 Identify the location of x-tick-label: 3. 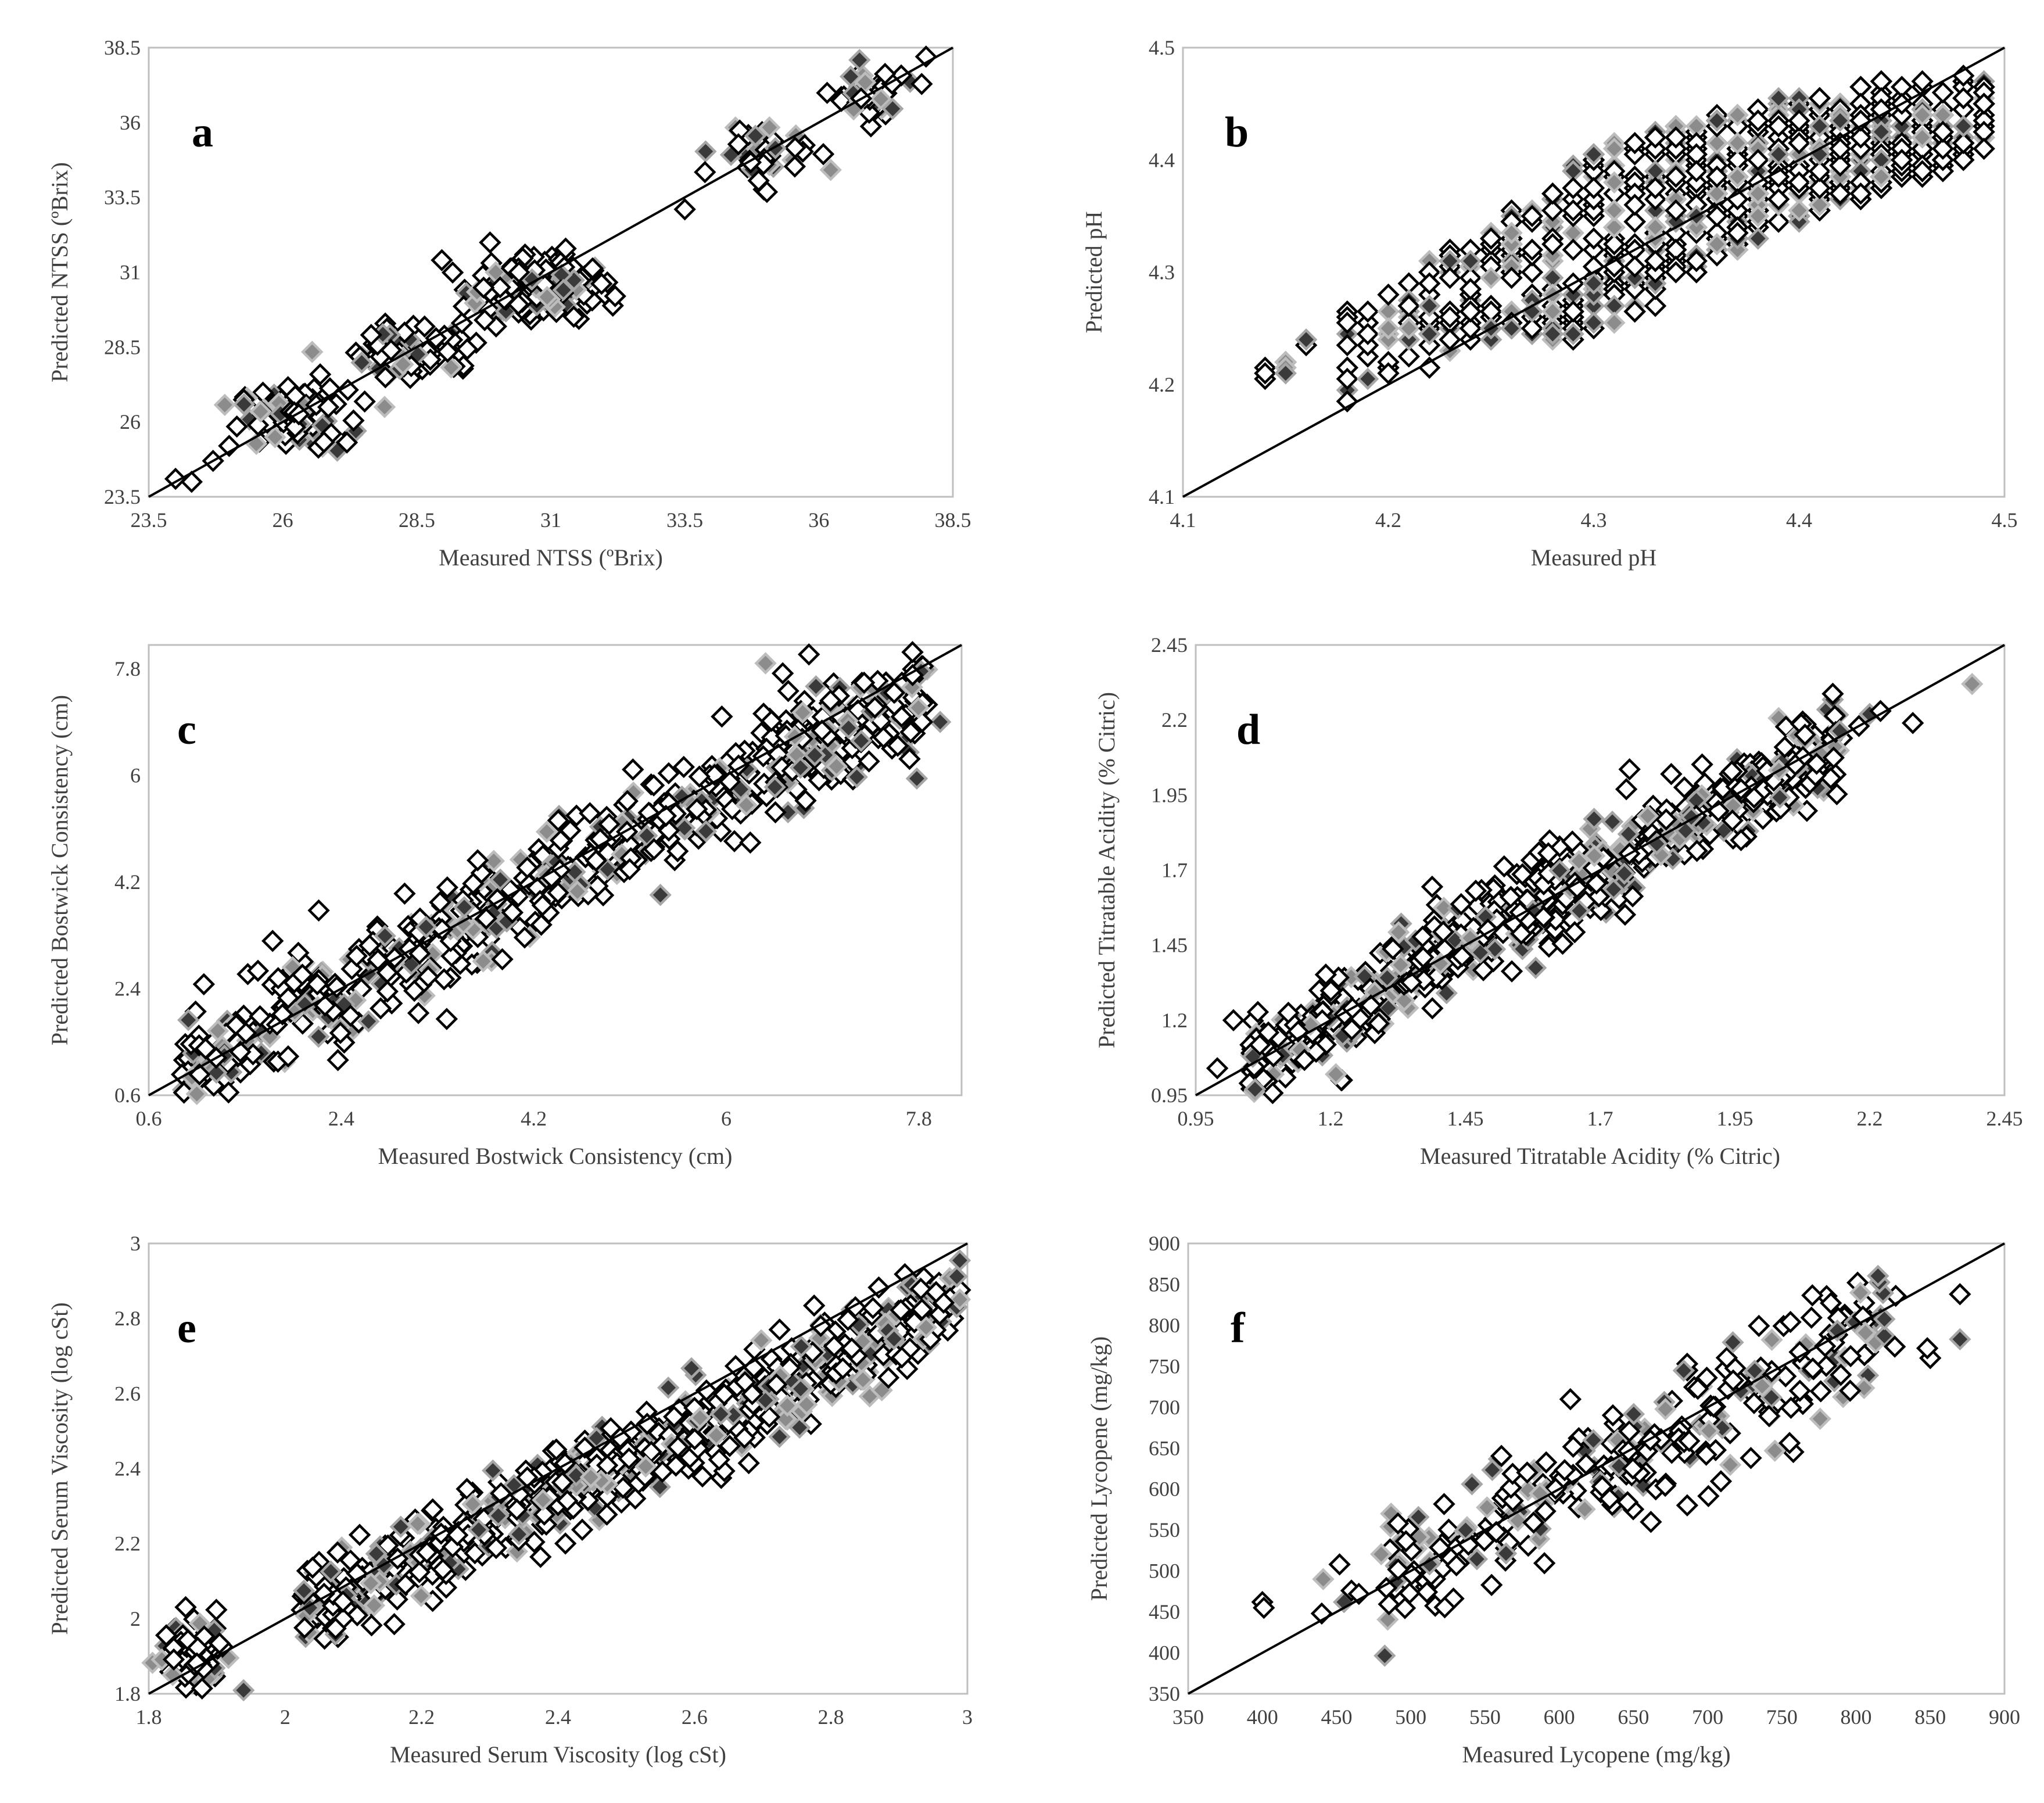
(967, 1717).